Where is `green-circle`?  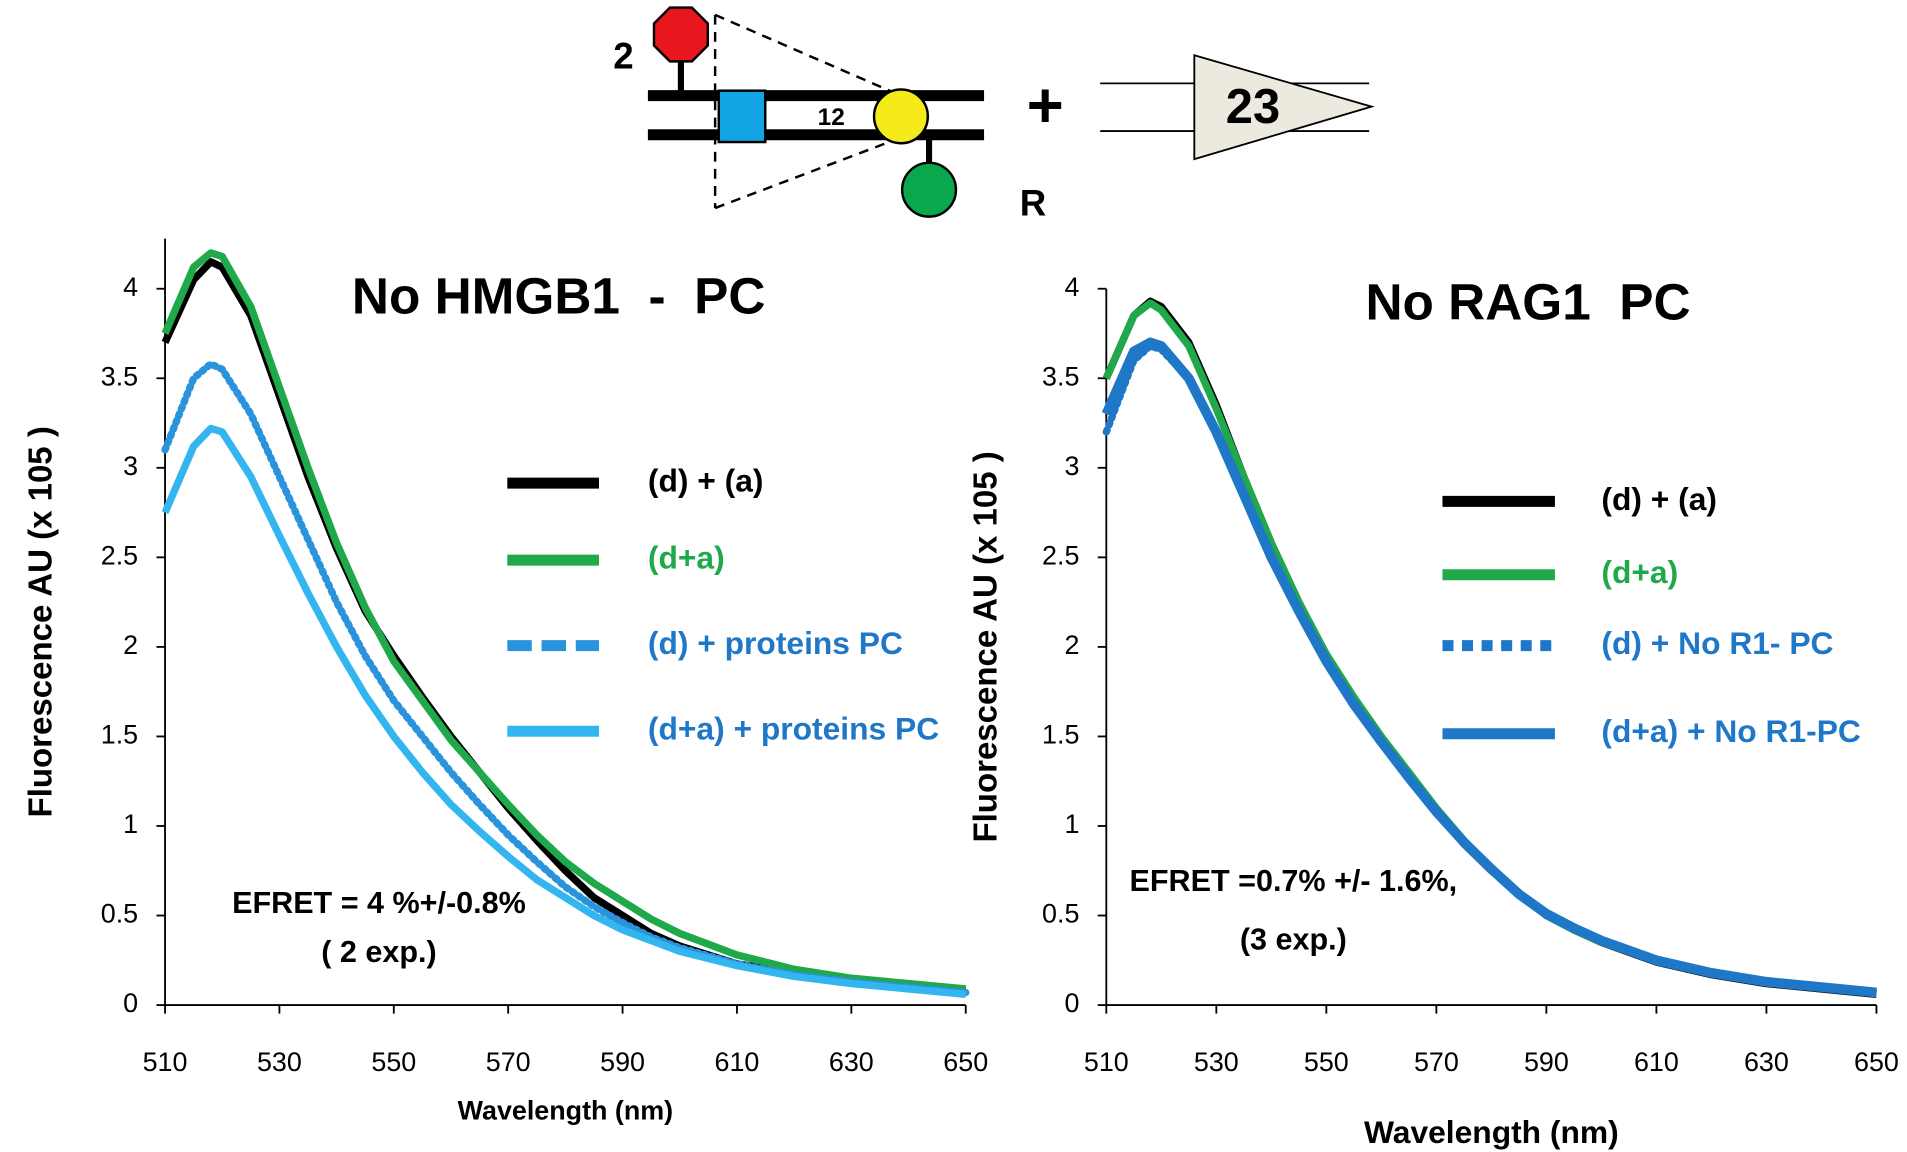
green-circle is located at coordinates (929, 189).